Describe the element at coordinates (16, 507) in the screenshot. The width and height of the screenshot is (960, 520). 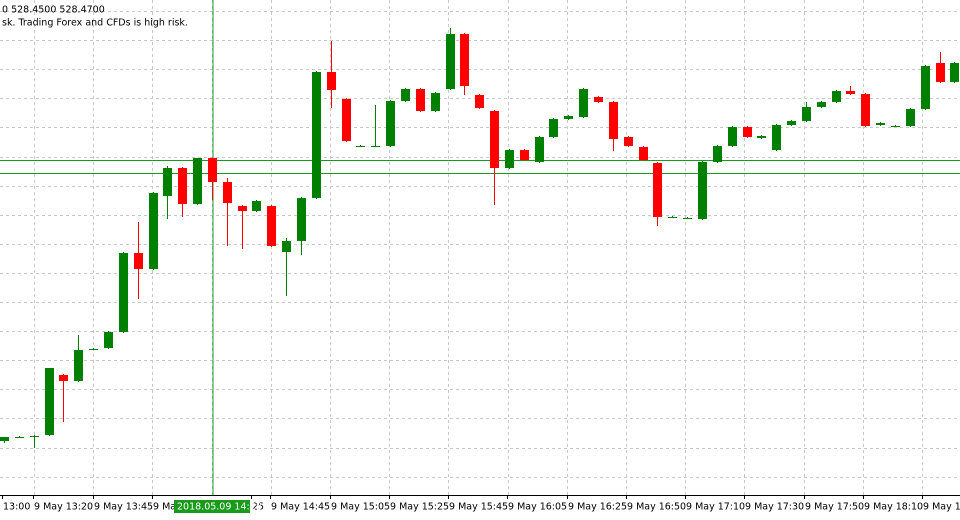
I see `x-tick-label: 13:00` at that location.